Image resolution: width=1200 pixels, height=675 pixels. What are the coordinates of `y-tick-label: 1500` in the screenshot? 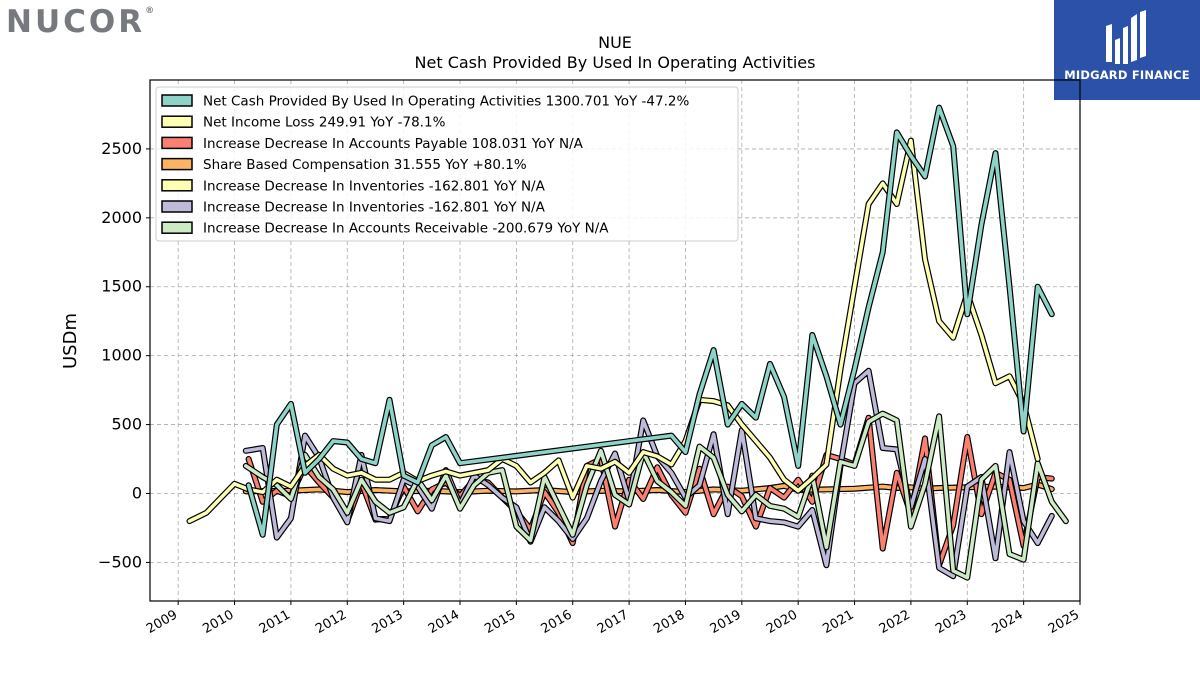 It's located at (121, 286).